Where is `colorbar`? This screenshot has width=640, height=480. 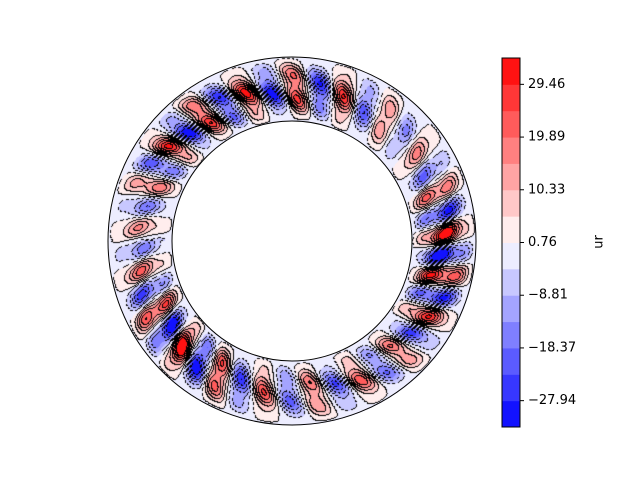
colorbar is located at coordinates (511, 243).